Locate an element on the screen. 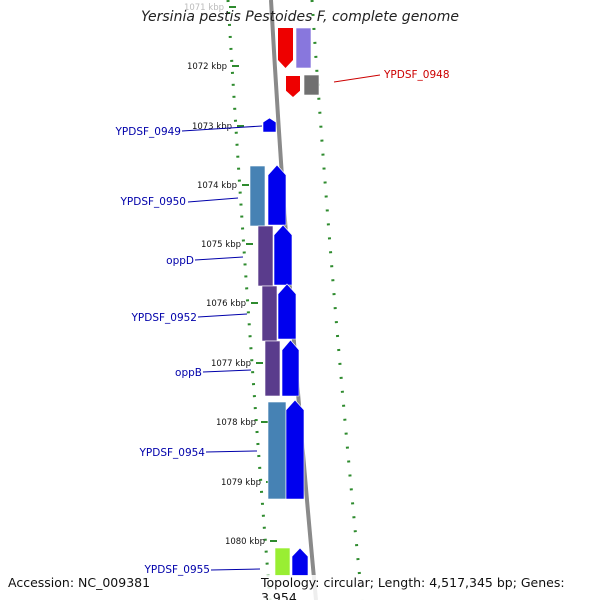 The height and width of the screenshot is (600, 600). gene-label: YPDSF_0952 is located at coordinates (163, 318).